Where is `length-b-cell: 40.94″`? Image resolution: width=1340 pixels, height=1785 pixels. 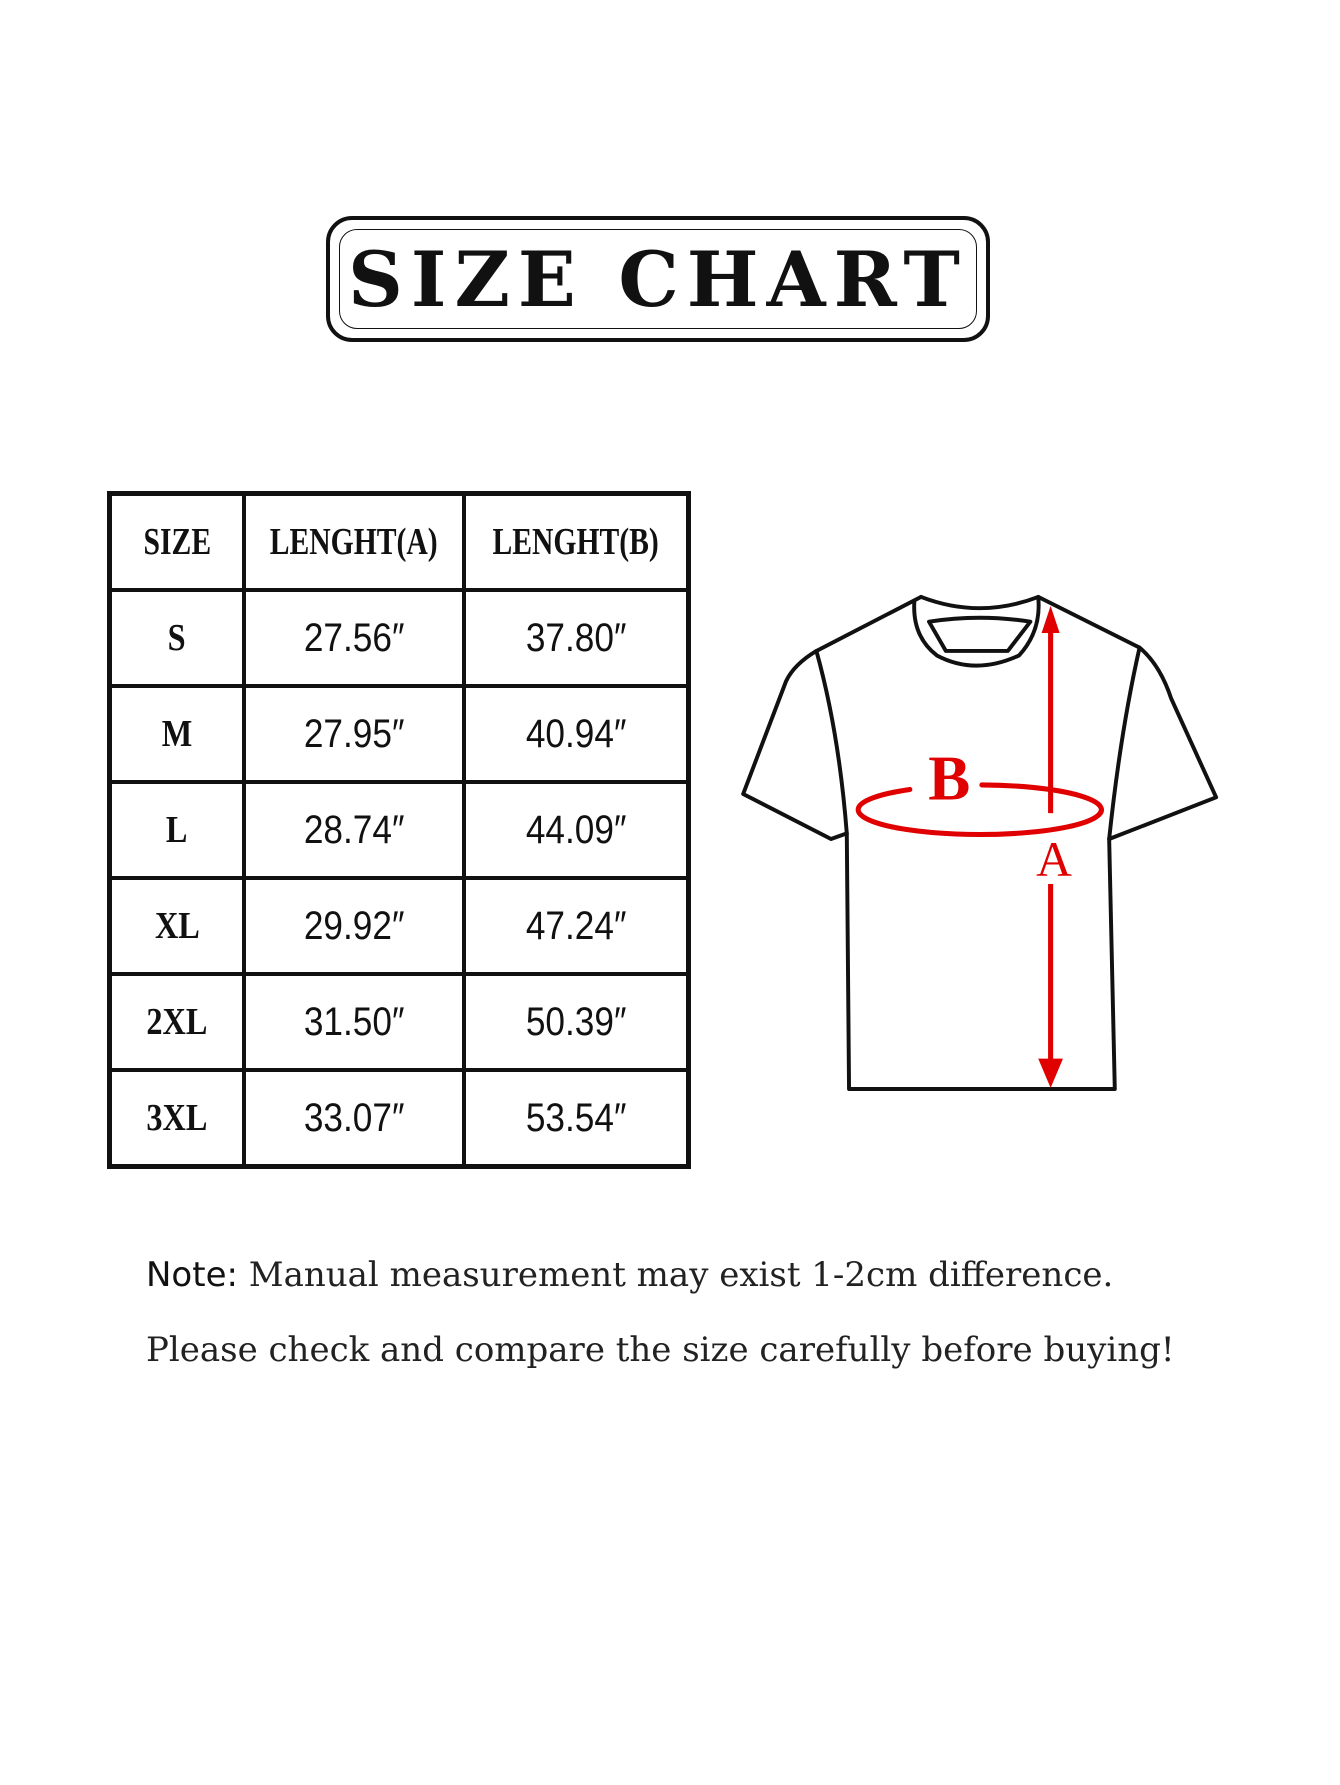
length-b-cell: 40.94″ is located at coordinates (576, 734).